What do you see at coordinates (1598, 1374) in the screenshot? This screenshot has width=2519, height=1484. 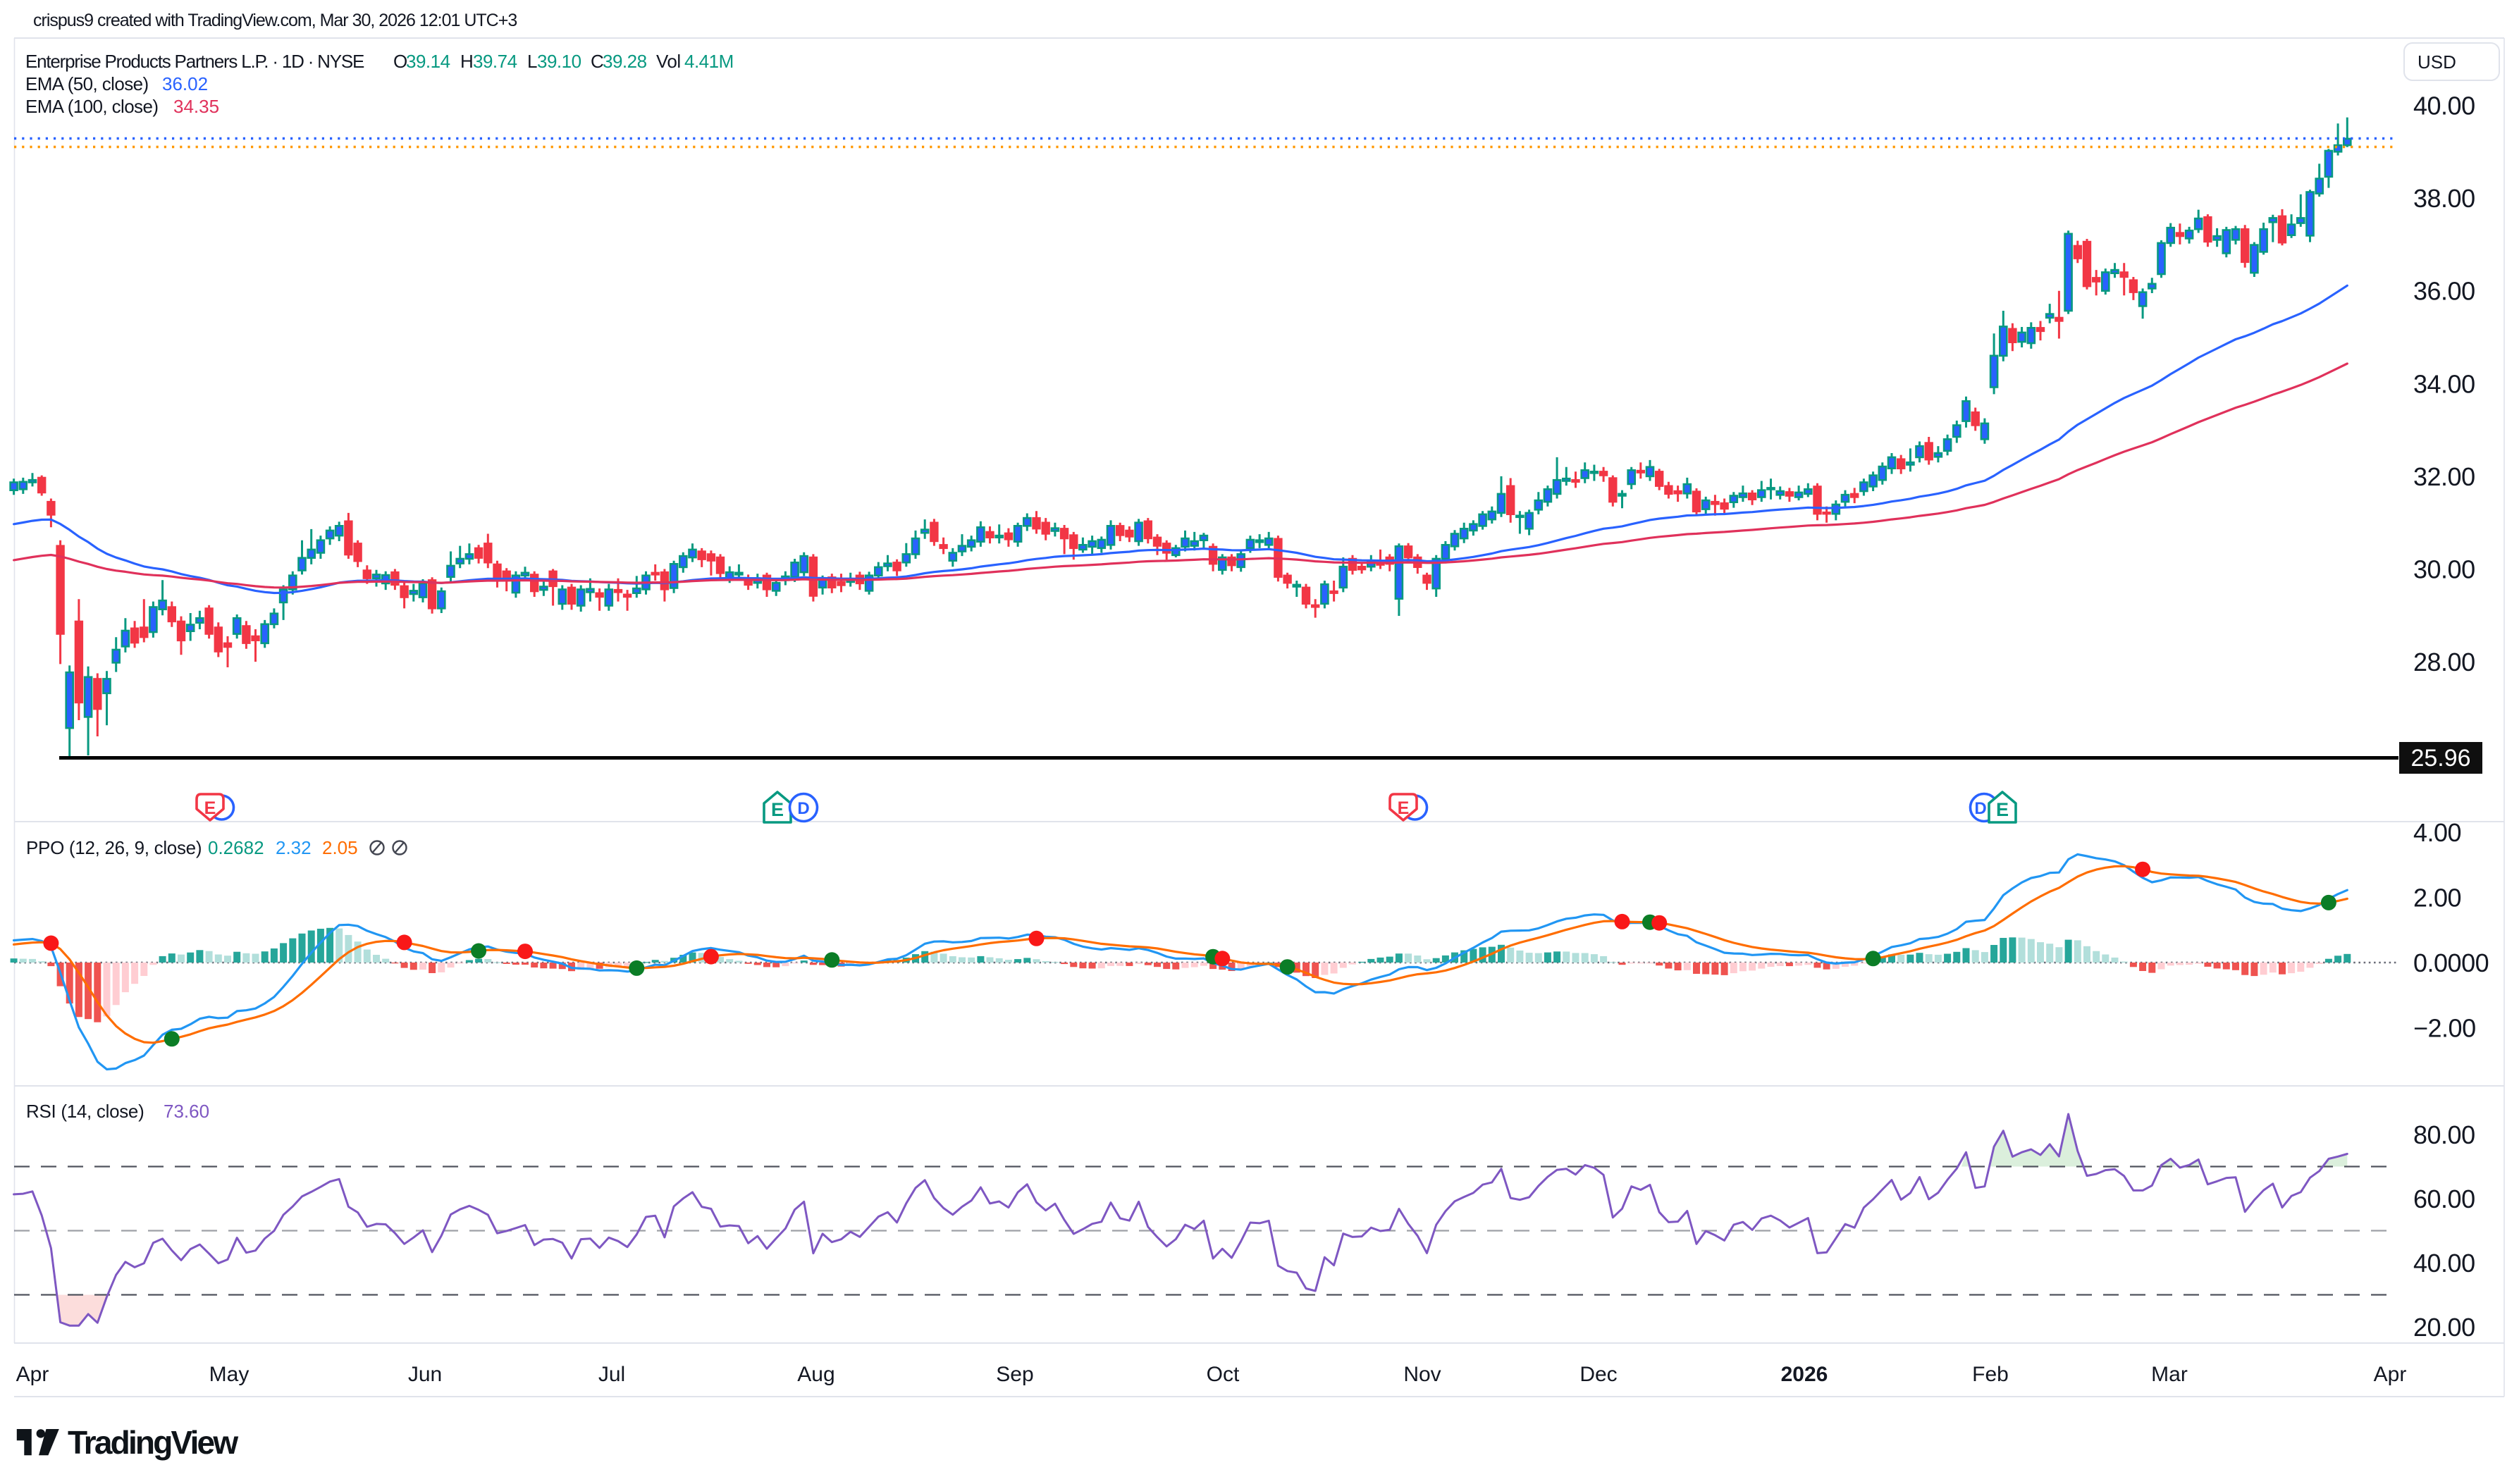 I see `svg-text: Dec` at bounding box center [1598, 1374].